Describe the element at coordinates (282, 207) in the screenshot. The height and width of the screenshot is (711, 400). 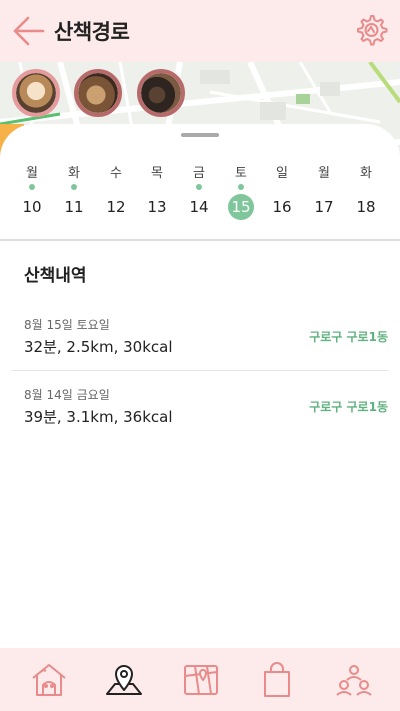
I see `date-number: 16` at that location.